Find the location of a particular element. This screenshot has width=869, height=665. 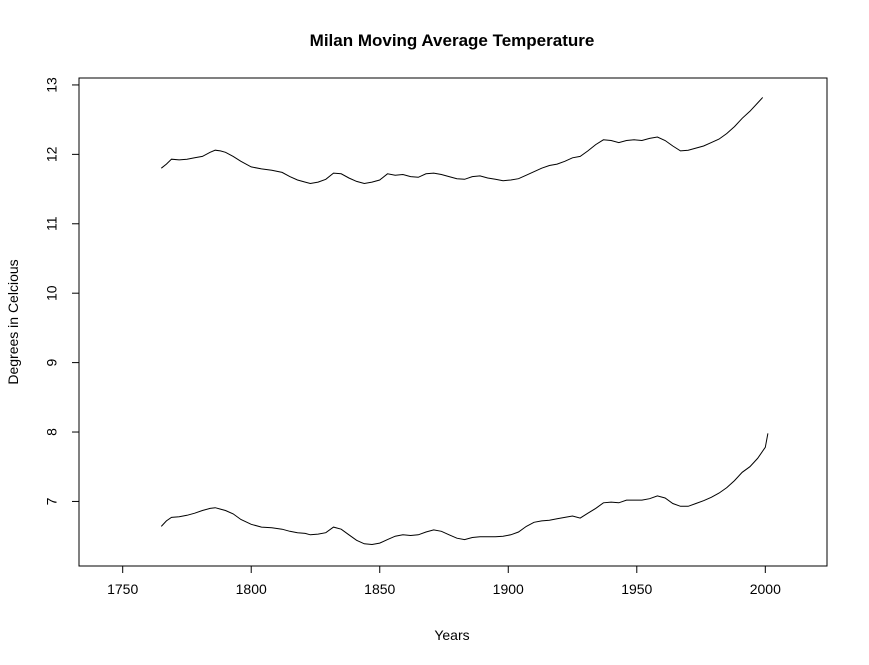

x-tick-label: 1950 is located at coordinates (636, 589).